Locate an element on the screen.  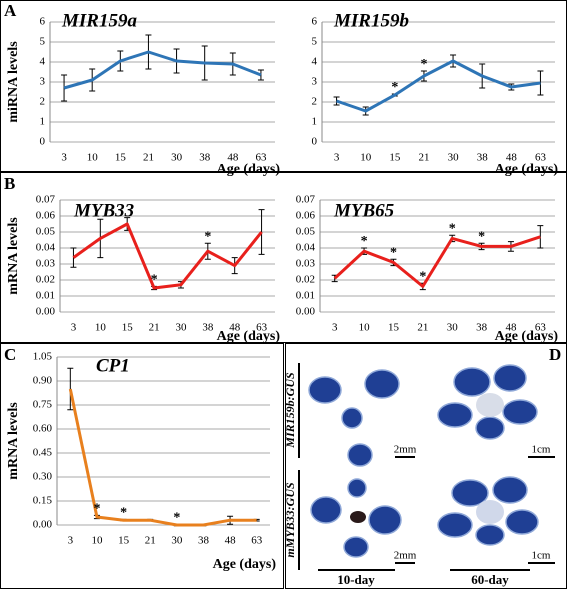
row-label: mMYB33:GUS is located at coordinates (290, 520).